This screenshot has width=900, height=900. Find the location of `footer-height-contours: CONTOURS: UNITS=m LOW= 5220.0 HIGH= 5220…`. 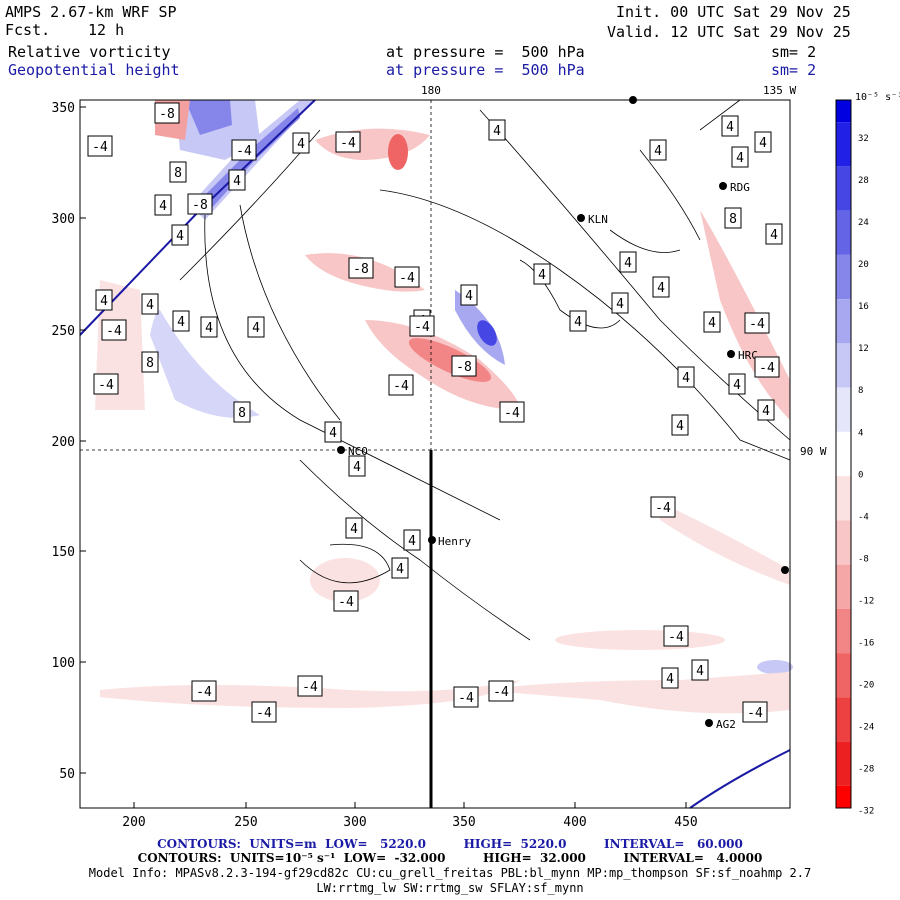

footer-height-contours: CONTOURS: UNITS=m LOW= 5220.0 HIGH= 5220… is located at coordinates (450, 844).